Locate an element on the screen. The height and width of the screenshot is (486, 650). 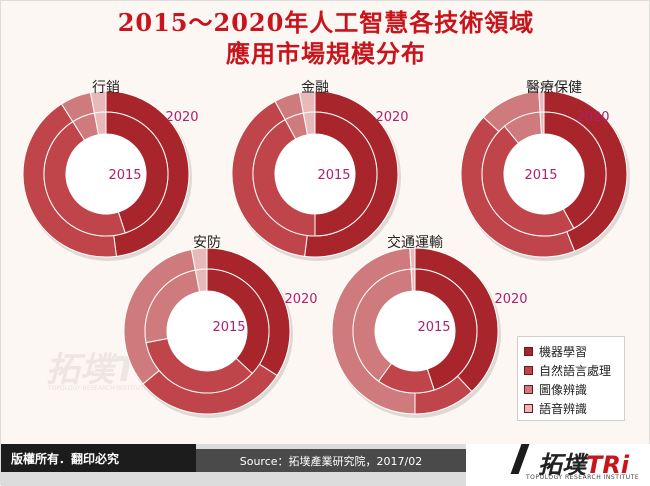
donut-0: 行銷 2020 2015 is located at coordinates (110, 170).